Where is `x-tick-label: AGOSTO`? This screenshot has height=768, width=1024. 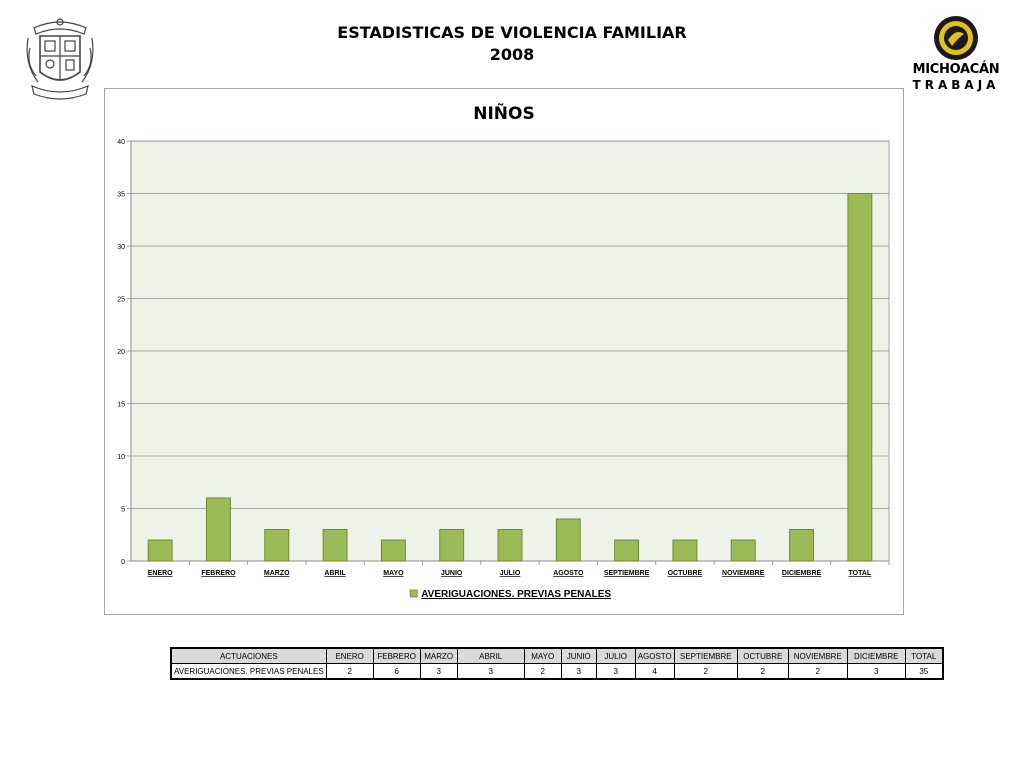
x-tick-label: AGOSTO is located at coordinates (568, 573).